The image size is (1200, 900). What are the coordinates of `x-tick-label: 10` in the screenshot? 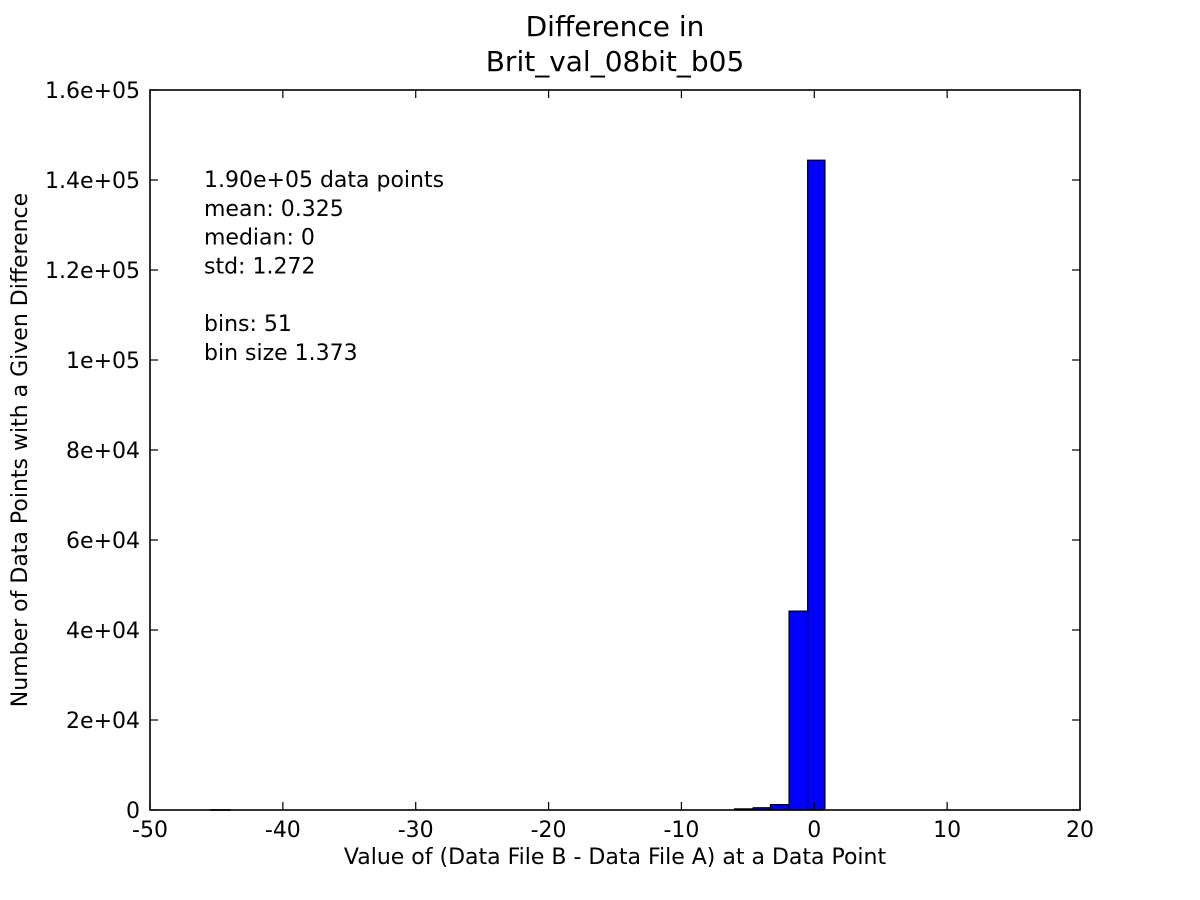 It's located at (947, 830).